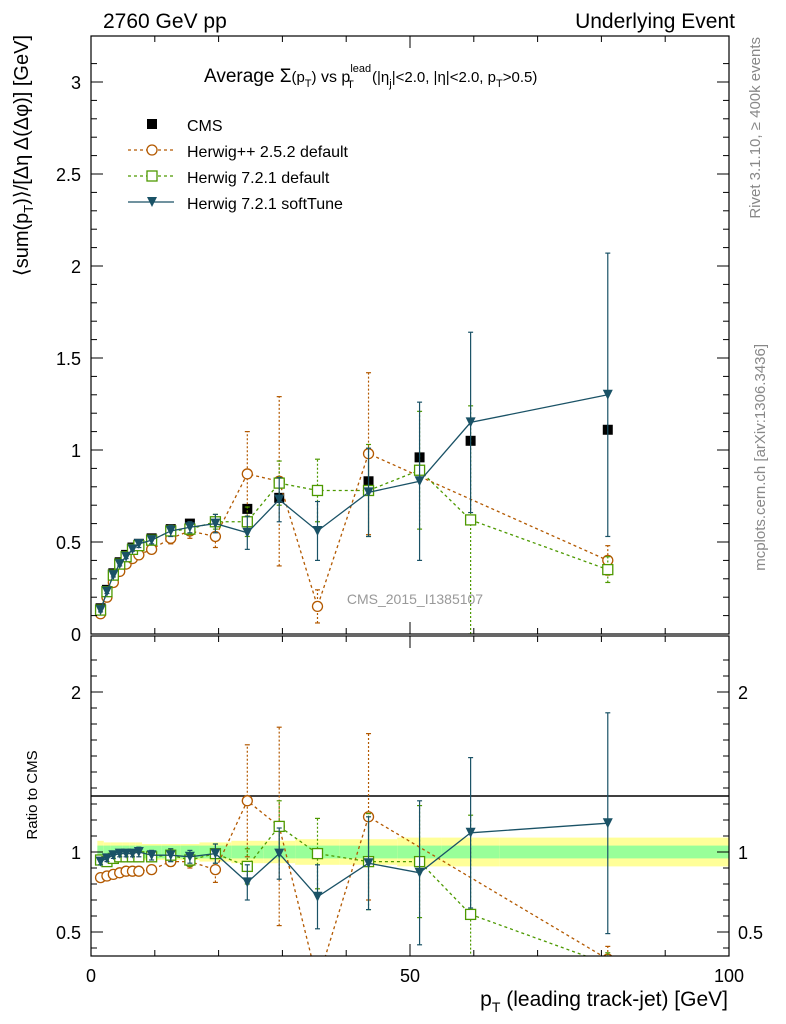 This screenshot has height=1024, width=786. Describe the element at coordinates (410, 976) in the screenshot. I see `x-tick-label: 50` at that location.